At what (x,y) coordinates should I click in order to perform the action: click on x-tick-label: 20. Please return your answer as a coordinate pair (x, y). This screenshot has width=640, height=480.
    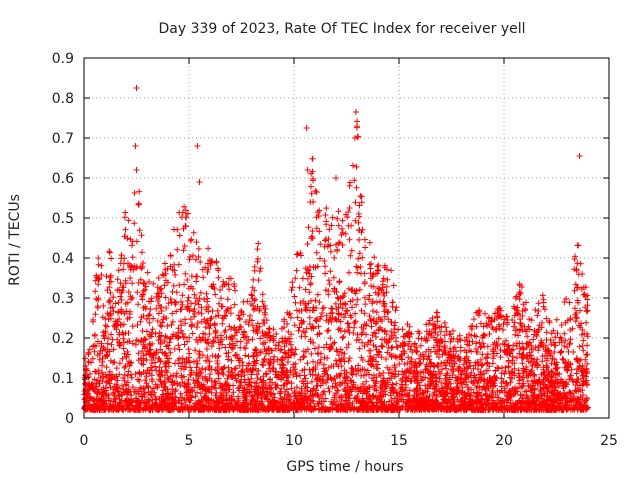
    Looking at the image, I should click on (504, 441).